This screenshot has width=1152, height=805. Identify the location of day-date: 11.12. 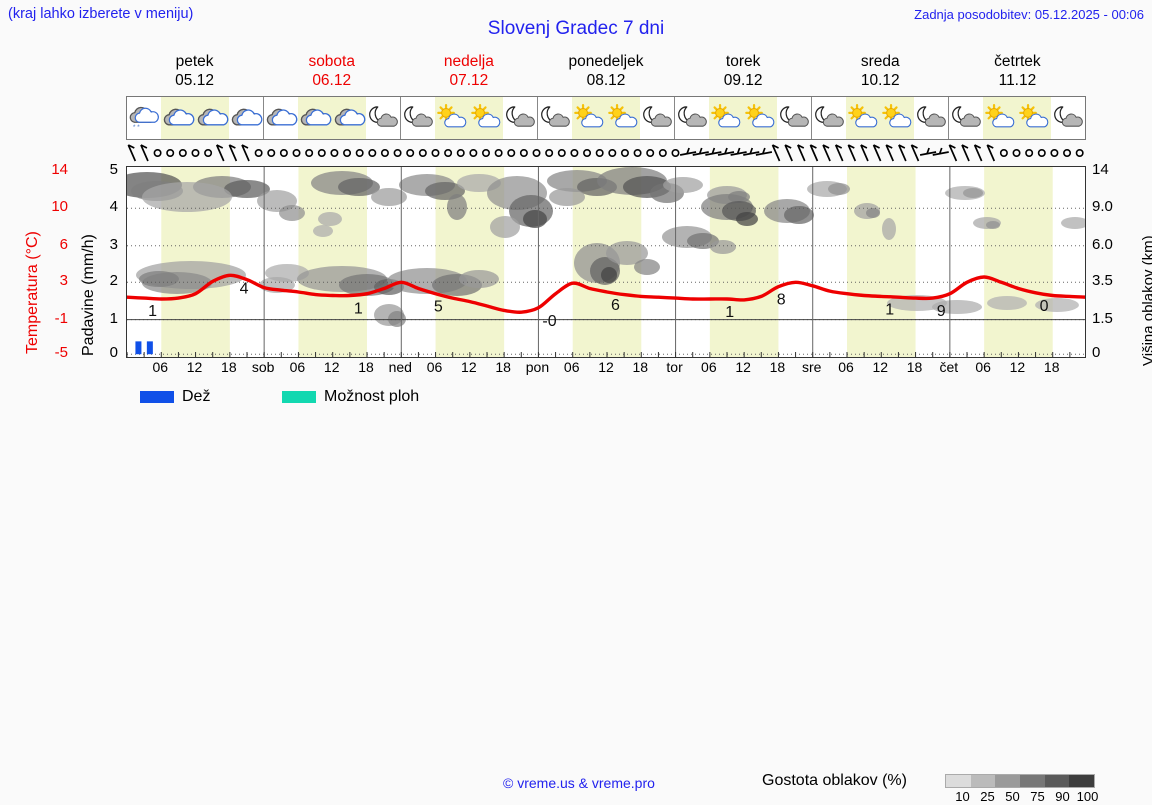
(1017, 80).